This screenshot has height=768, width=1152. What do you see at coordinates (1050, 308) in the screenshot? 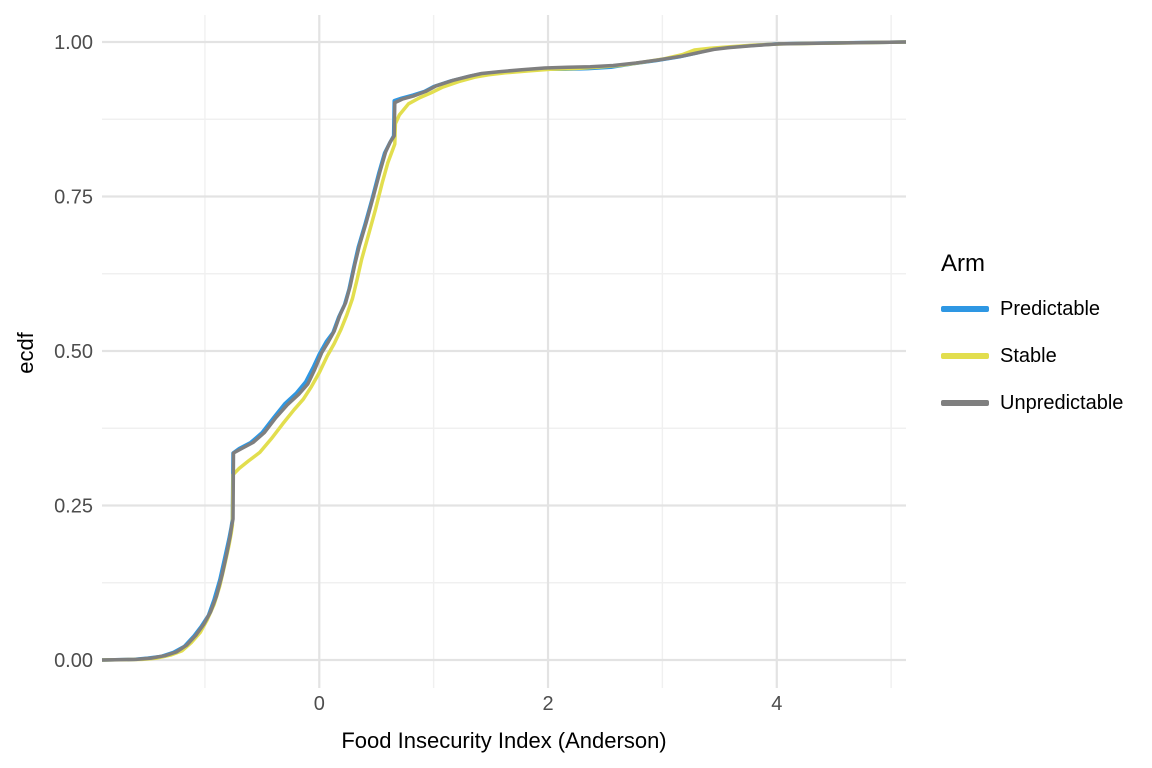
I see `legend-label-predictable: Predictable` at bounding box center [1050, 308].